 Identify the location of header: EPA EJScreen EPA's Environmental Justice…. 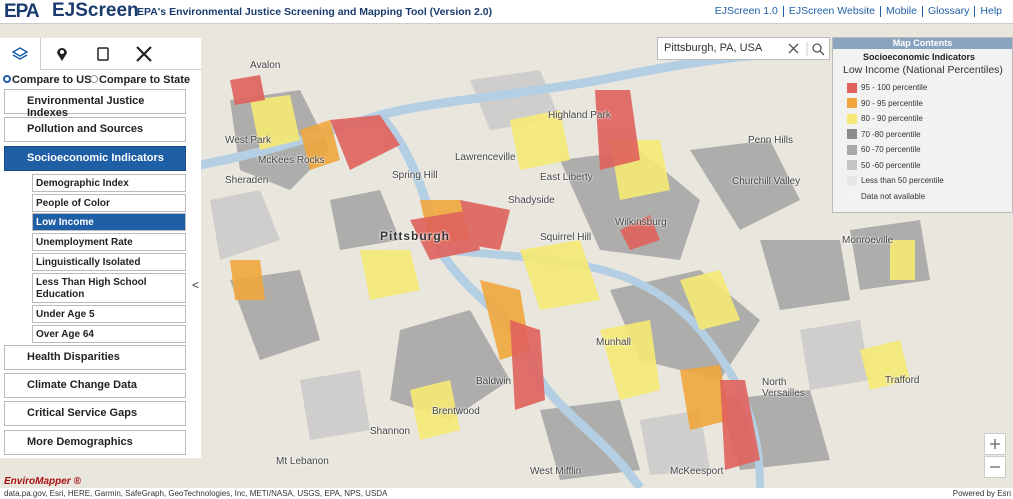
(506, 12).